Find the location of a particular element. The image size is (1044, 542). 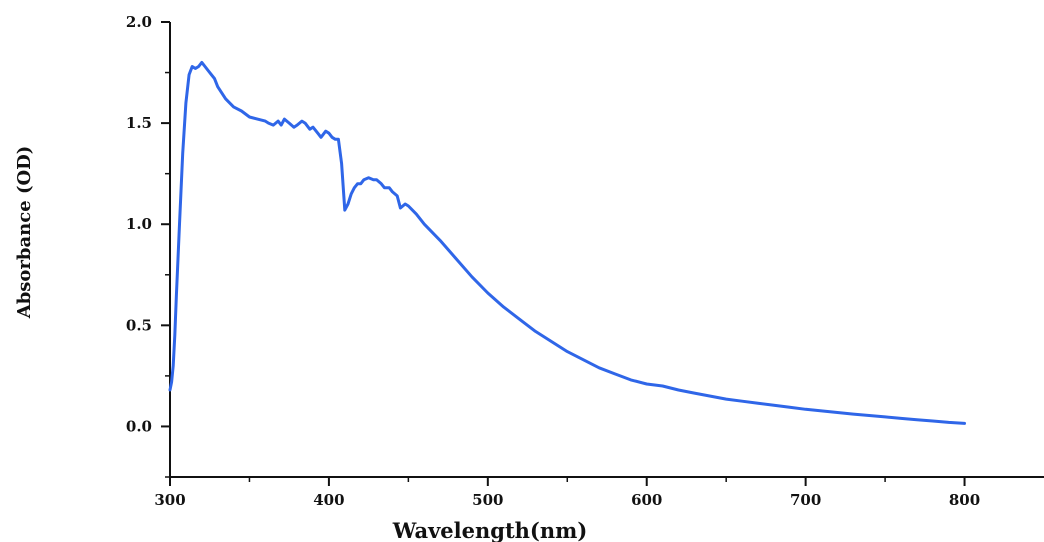

x-tick-label: 700 is located at coordinates (805, 500).